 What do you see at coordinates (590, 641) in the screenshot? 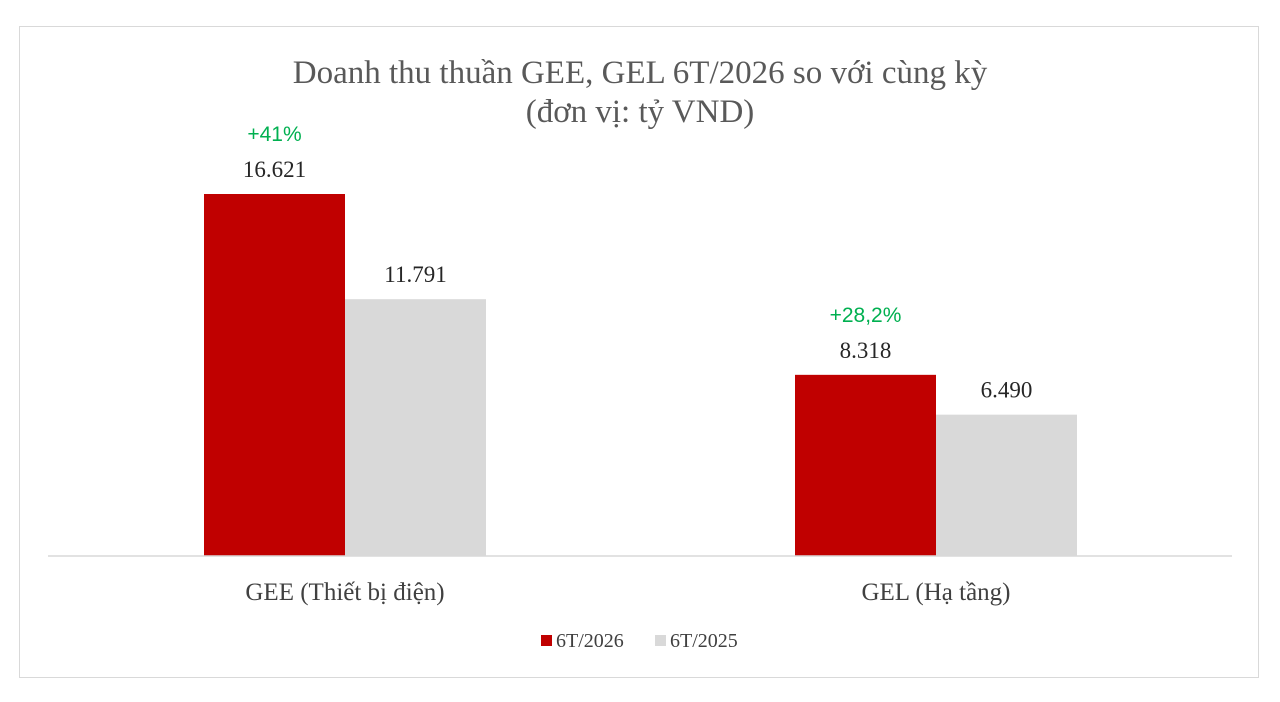
I see `legend-label: 6T/2026` at bounding box center [590, 641].